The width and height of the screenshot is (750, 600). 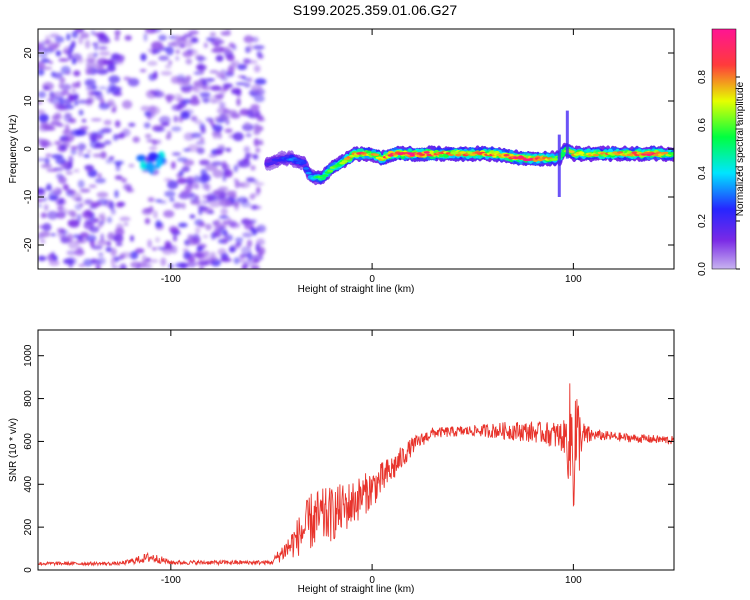 What do you see at coordinates (141, 158) in the screenshot?
I see `noise-cluster-blob` at bounding box center [141, 158].